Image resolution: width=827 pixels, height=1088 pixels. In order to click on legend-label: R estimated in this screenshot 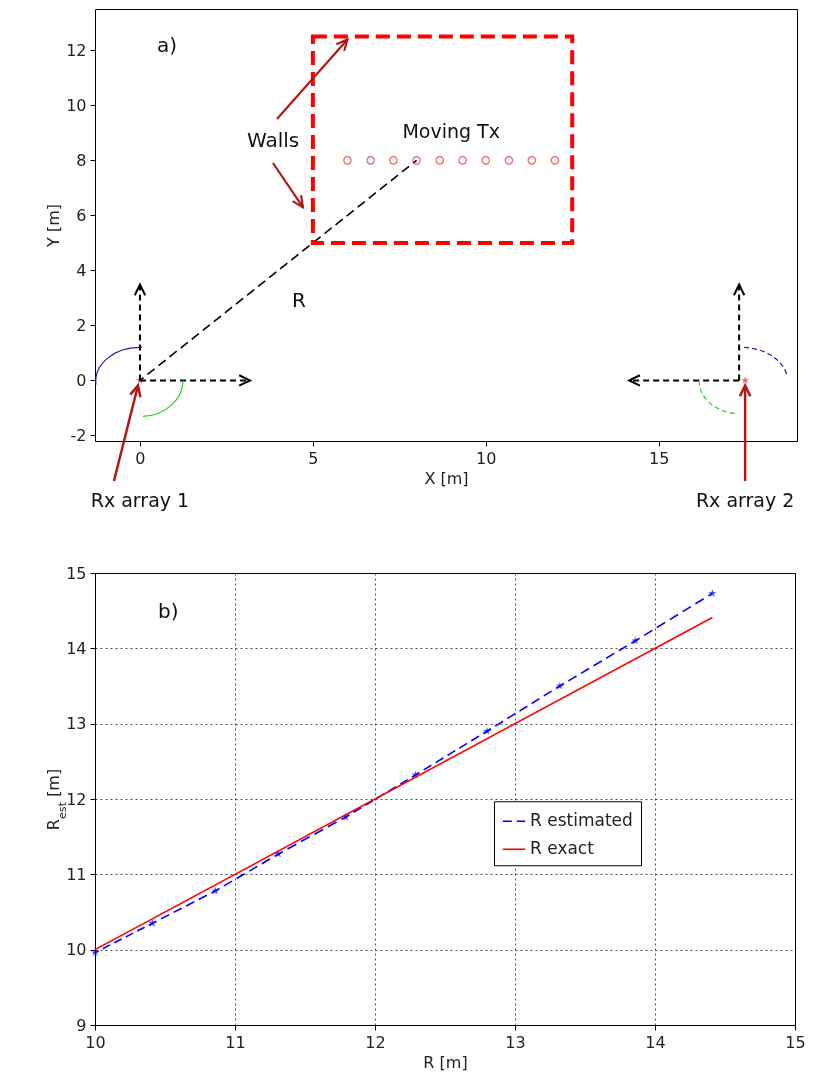, I will do `click(581, 820)`.